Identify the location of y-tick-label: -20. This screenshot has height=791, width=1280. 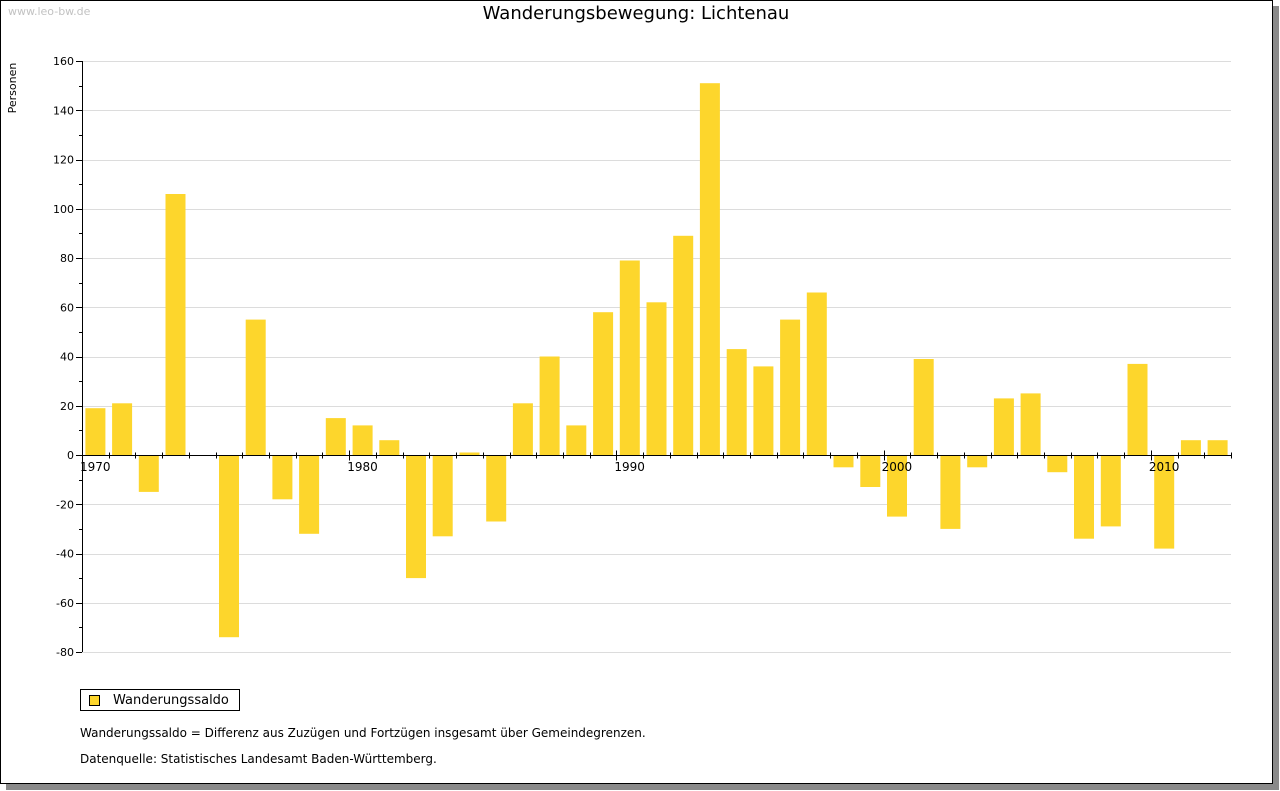
(65, 504).